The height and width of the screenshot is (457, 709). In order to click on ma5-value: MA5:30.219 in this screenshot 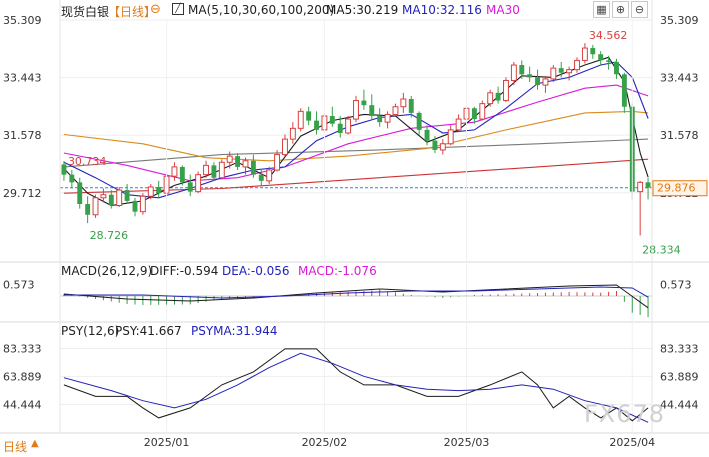, I will do `click(362, 10)`.